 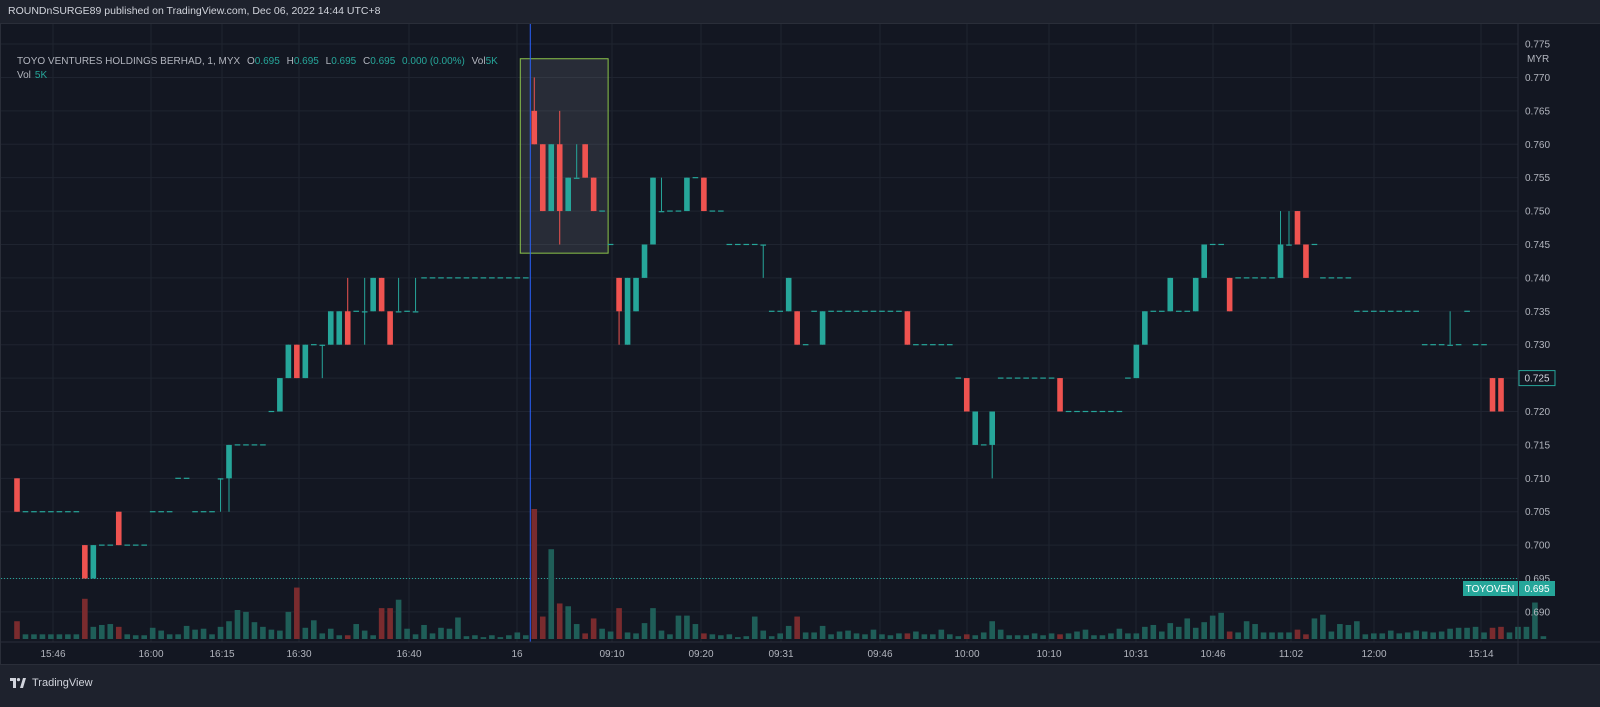 I want to click on price-tick-label: 0.760, so click(x=1537, y=145).